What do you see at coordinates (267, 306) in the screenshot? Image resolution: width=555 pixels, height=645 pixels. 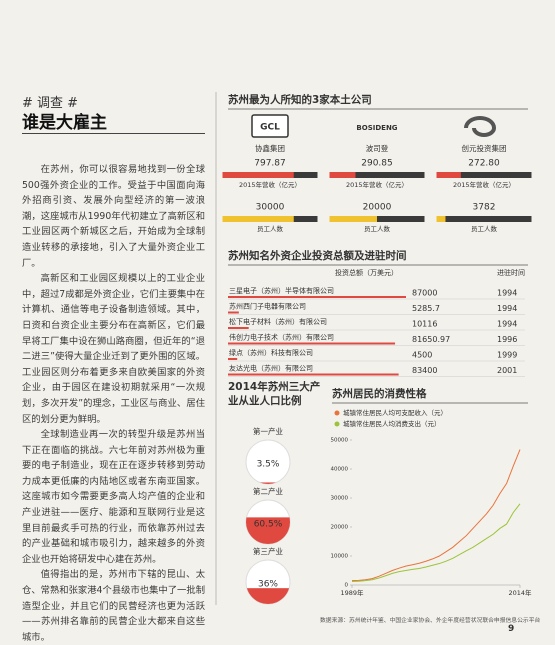 I see `company-name: 苏州西门子电器有限公司` at bounding box center [267, 306].